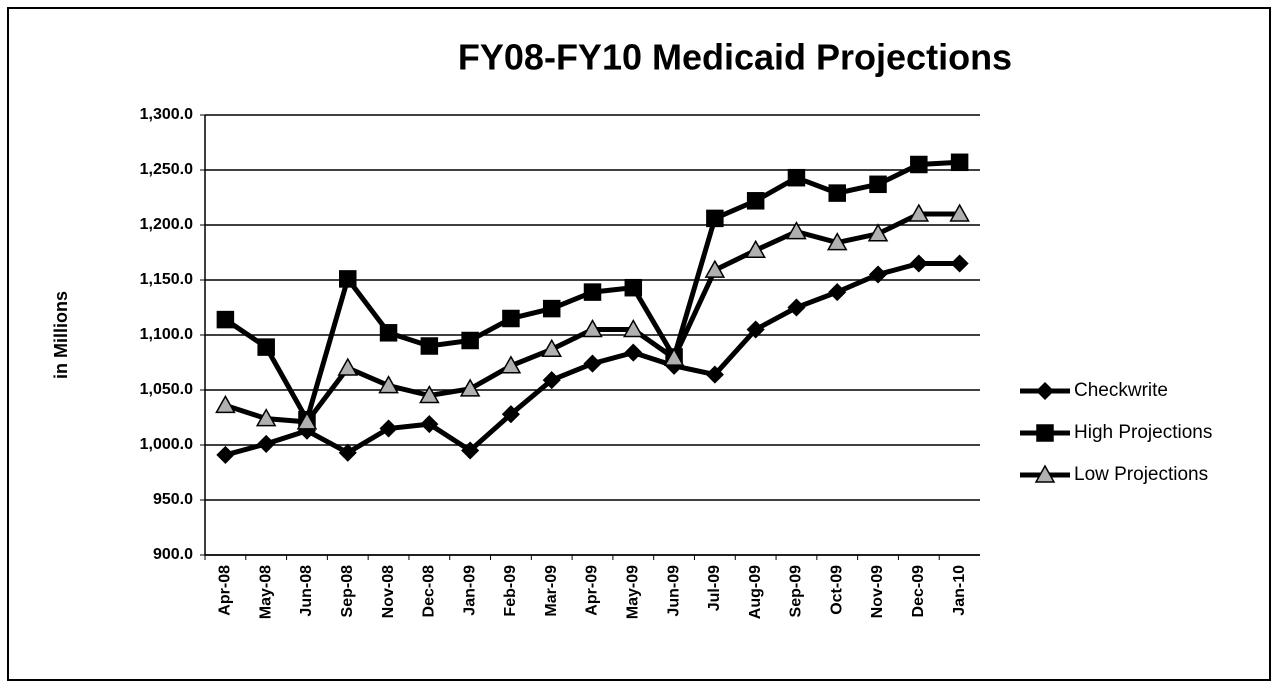  What do you see at coordinates (166, 279) in the screenshot?
I see `y-tick-label: 1,150.0` at bounding box center [166, 279].